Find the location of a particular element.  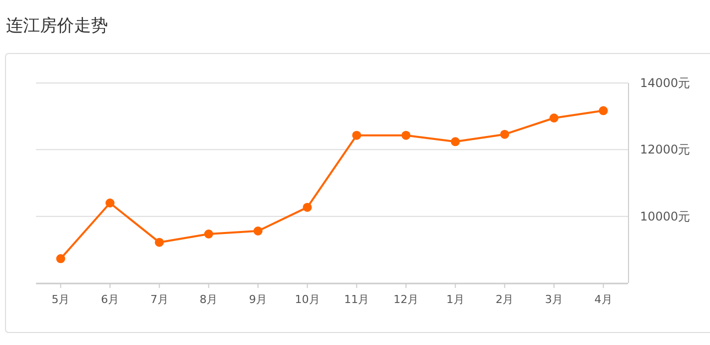

x-tick-label: 4月 is located at coordinates (603, 299).